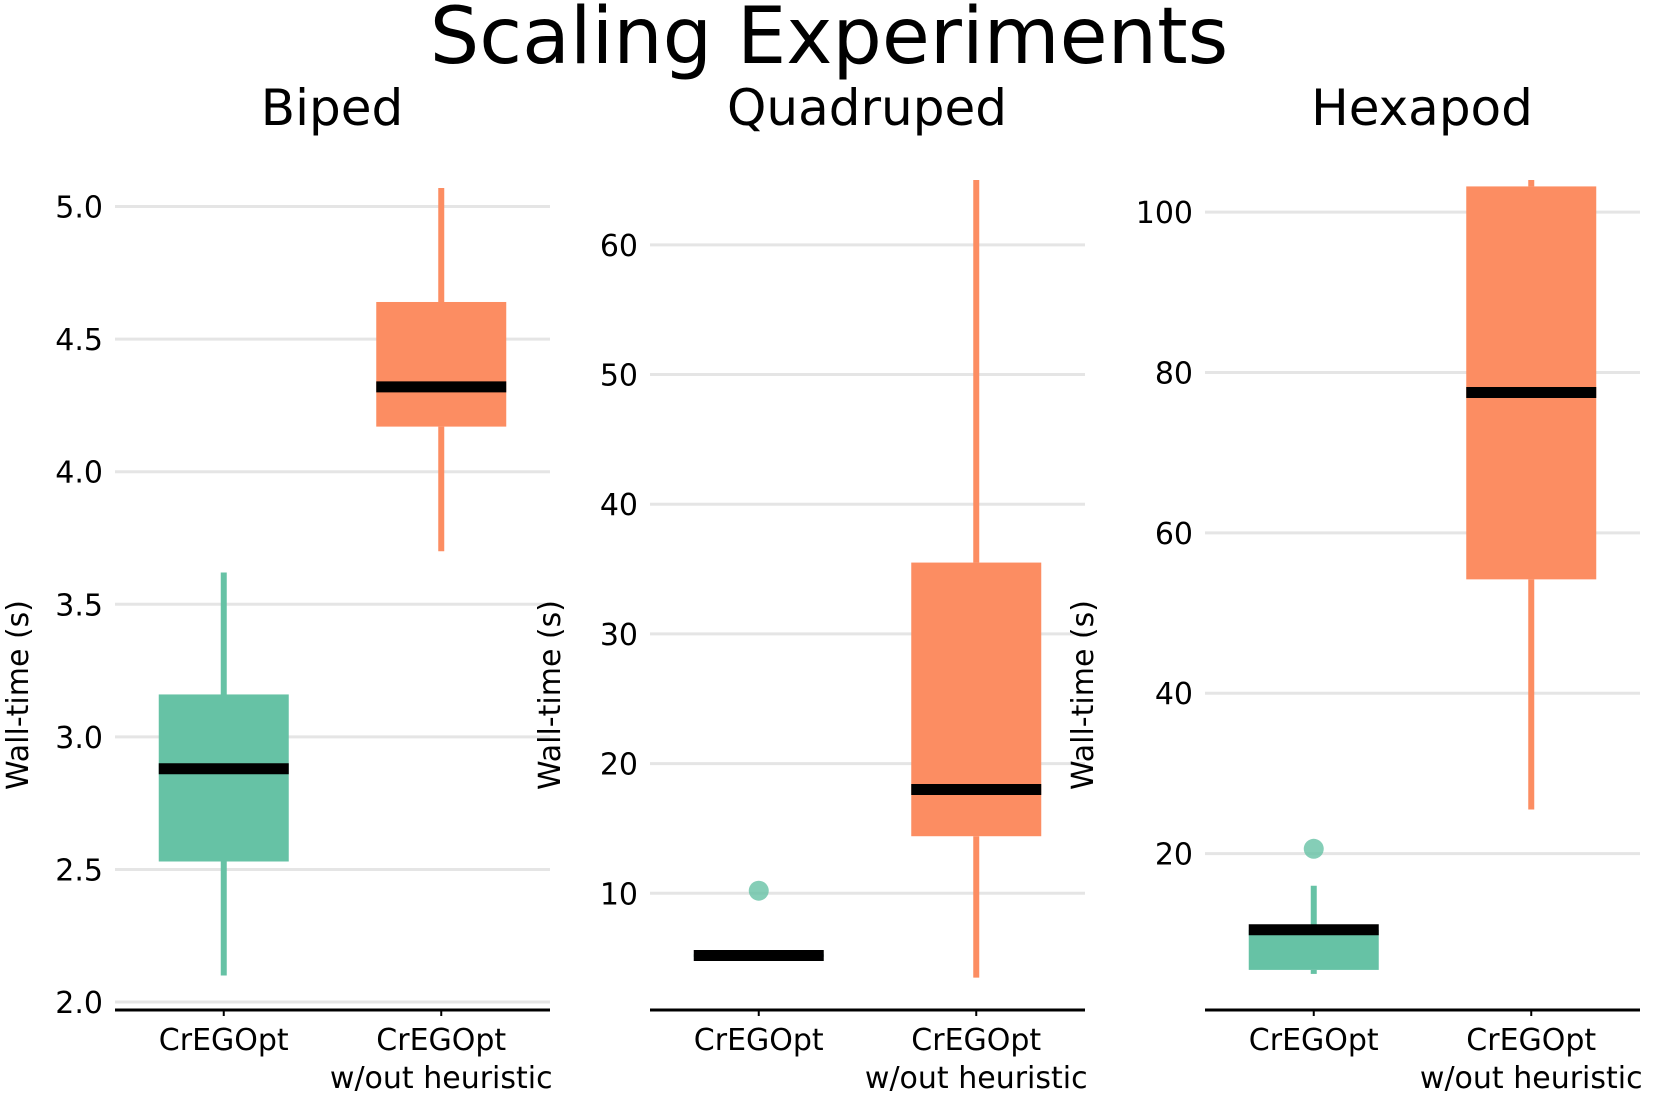 This screenshot has height=1103, width=1659. What do you see at coordinates (619, 376) in the screenshot?
I see `y-tick-label: 50` at bounding box center [619, 376].